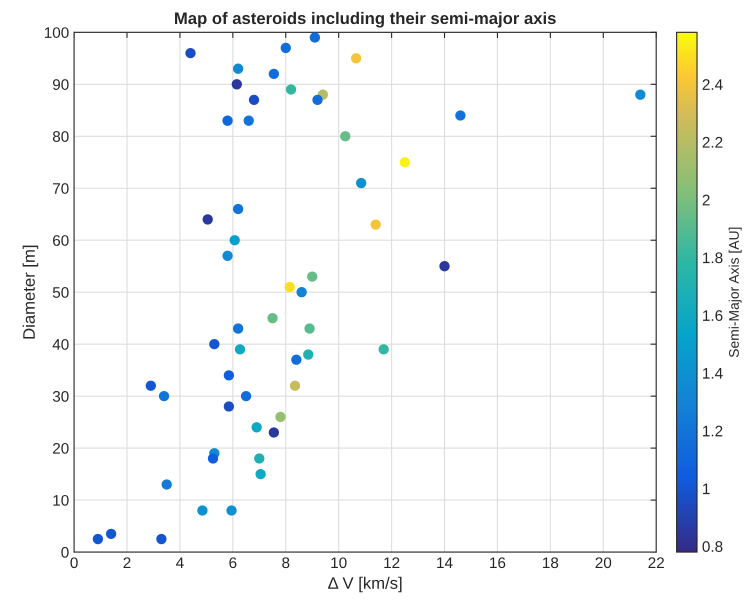 Image resolution: width=756 pixels, height=610 pixels. What do you see at coordinates (60, 396) in the screenshot?
I see `y-tick-label: 30` at bounding box center [60, 396].